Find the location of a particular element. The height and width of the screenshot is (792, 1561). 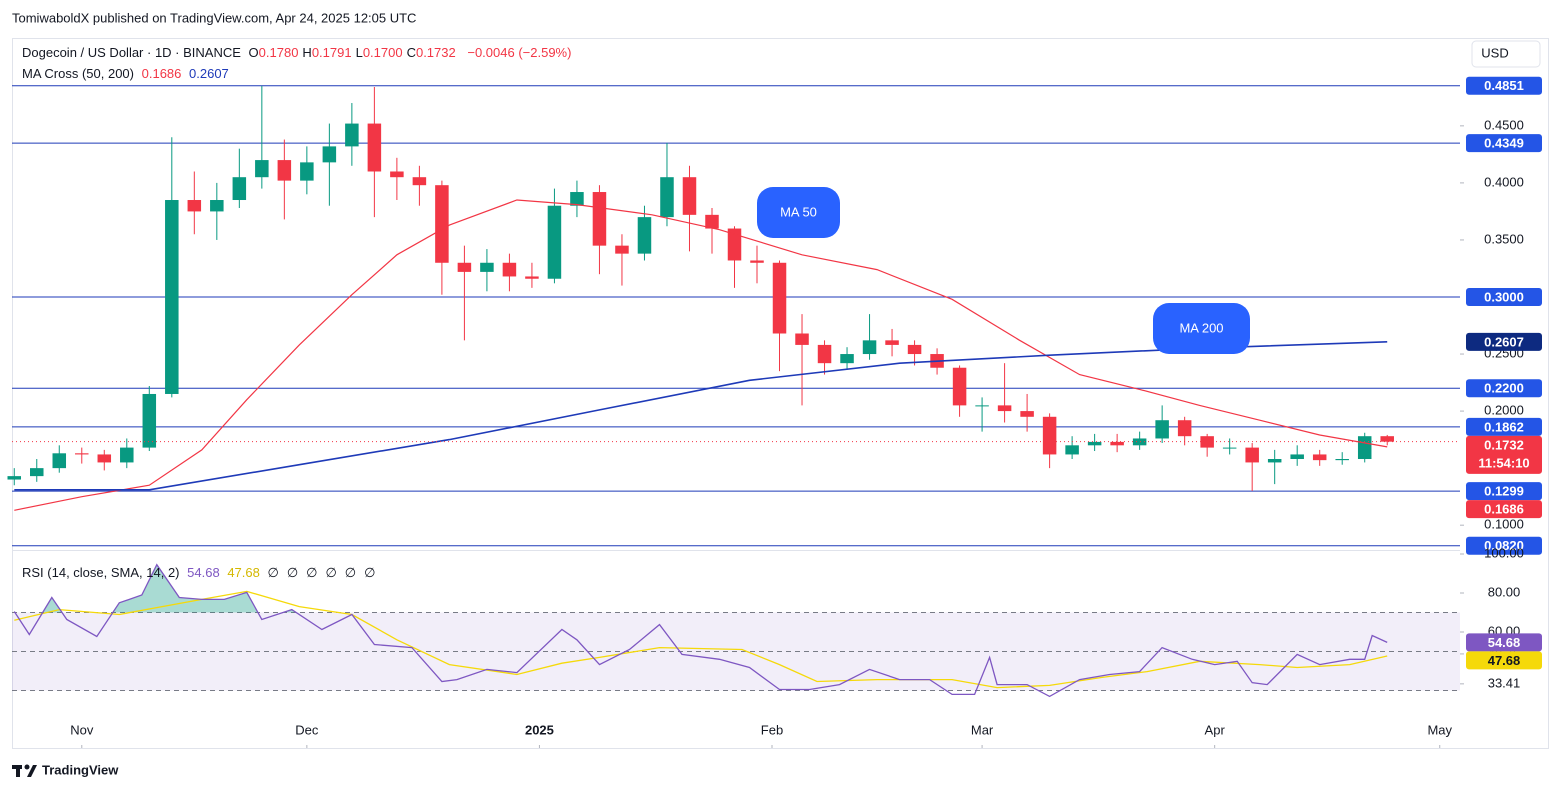

rsi-value-label: 54.68 is located at coordinates (1504, 642).